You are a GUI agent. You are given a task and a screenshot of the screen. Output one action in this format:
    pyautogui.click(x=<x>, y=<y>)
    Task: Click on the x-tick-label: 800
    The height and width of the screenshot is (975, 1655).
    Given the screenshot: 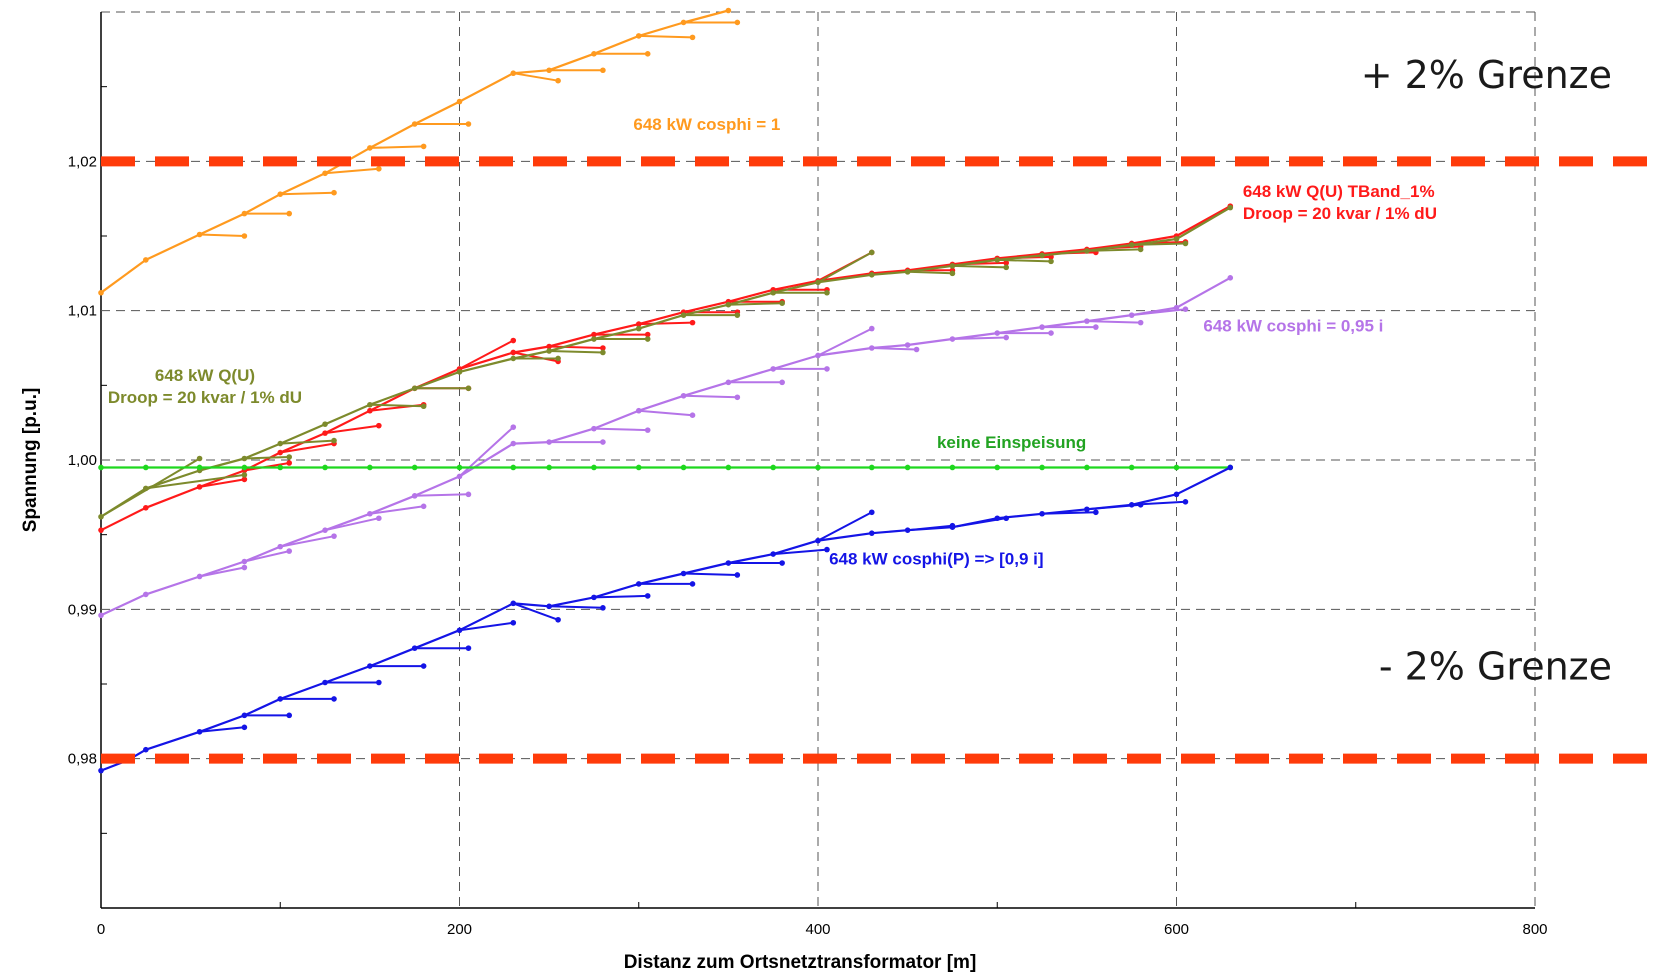 What is the action you would take?
    pyautogui.click(x=1534, y=929)
    